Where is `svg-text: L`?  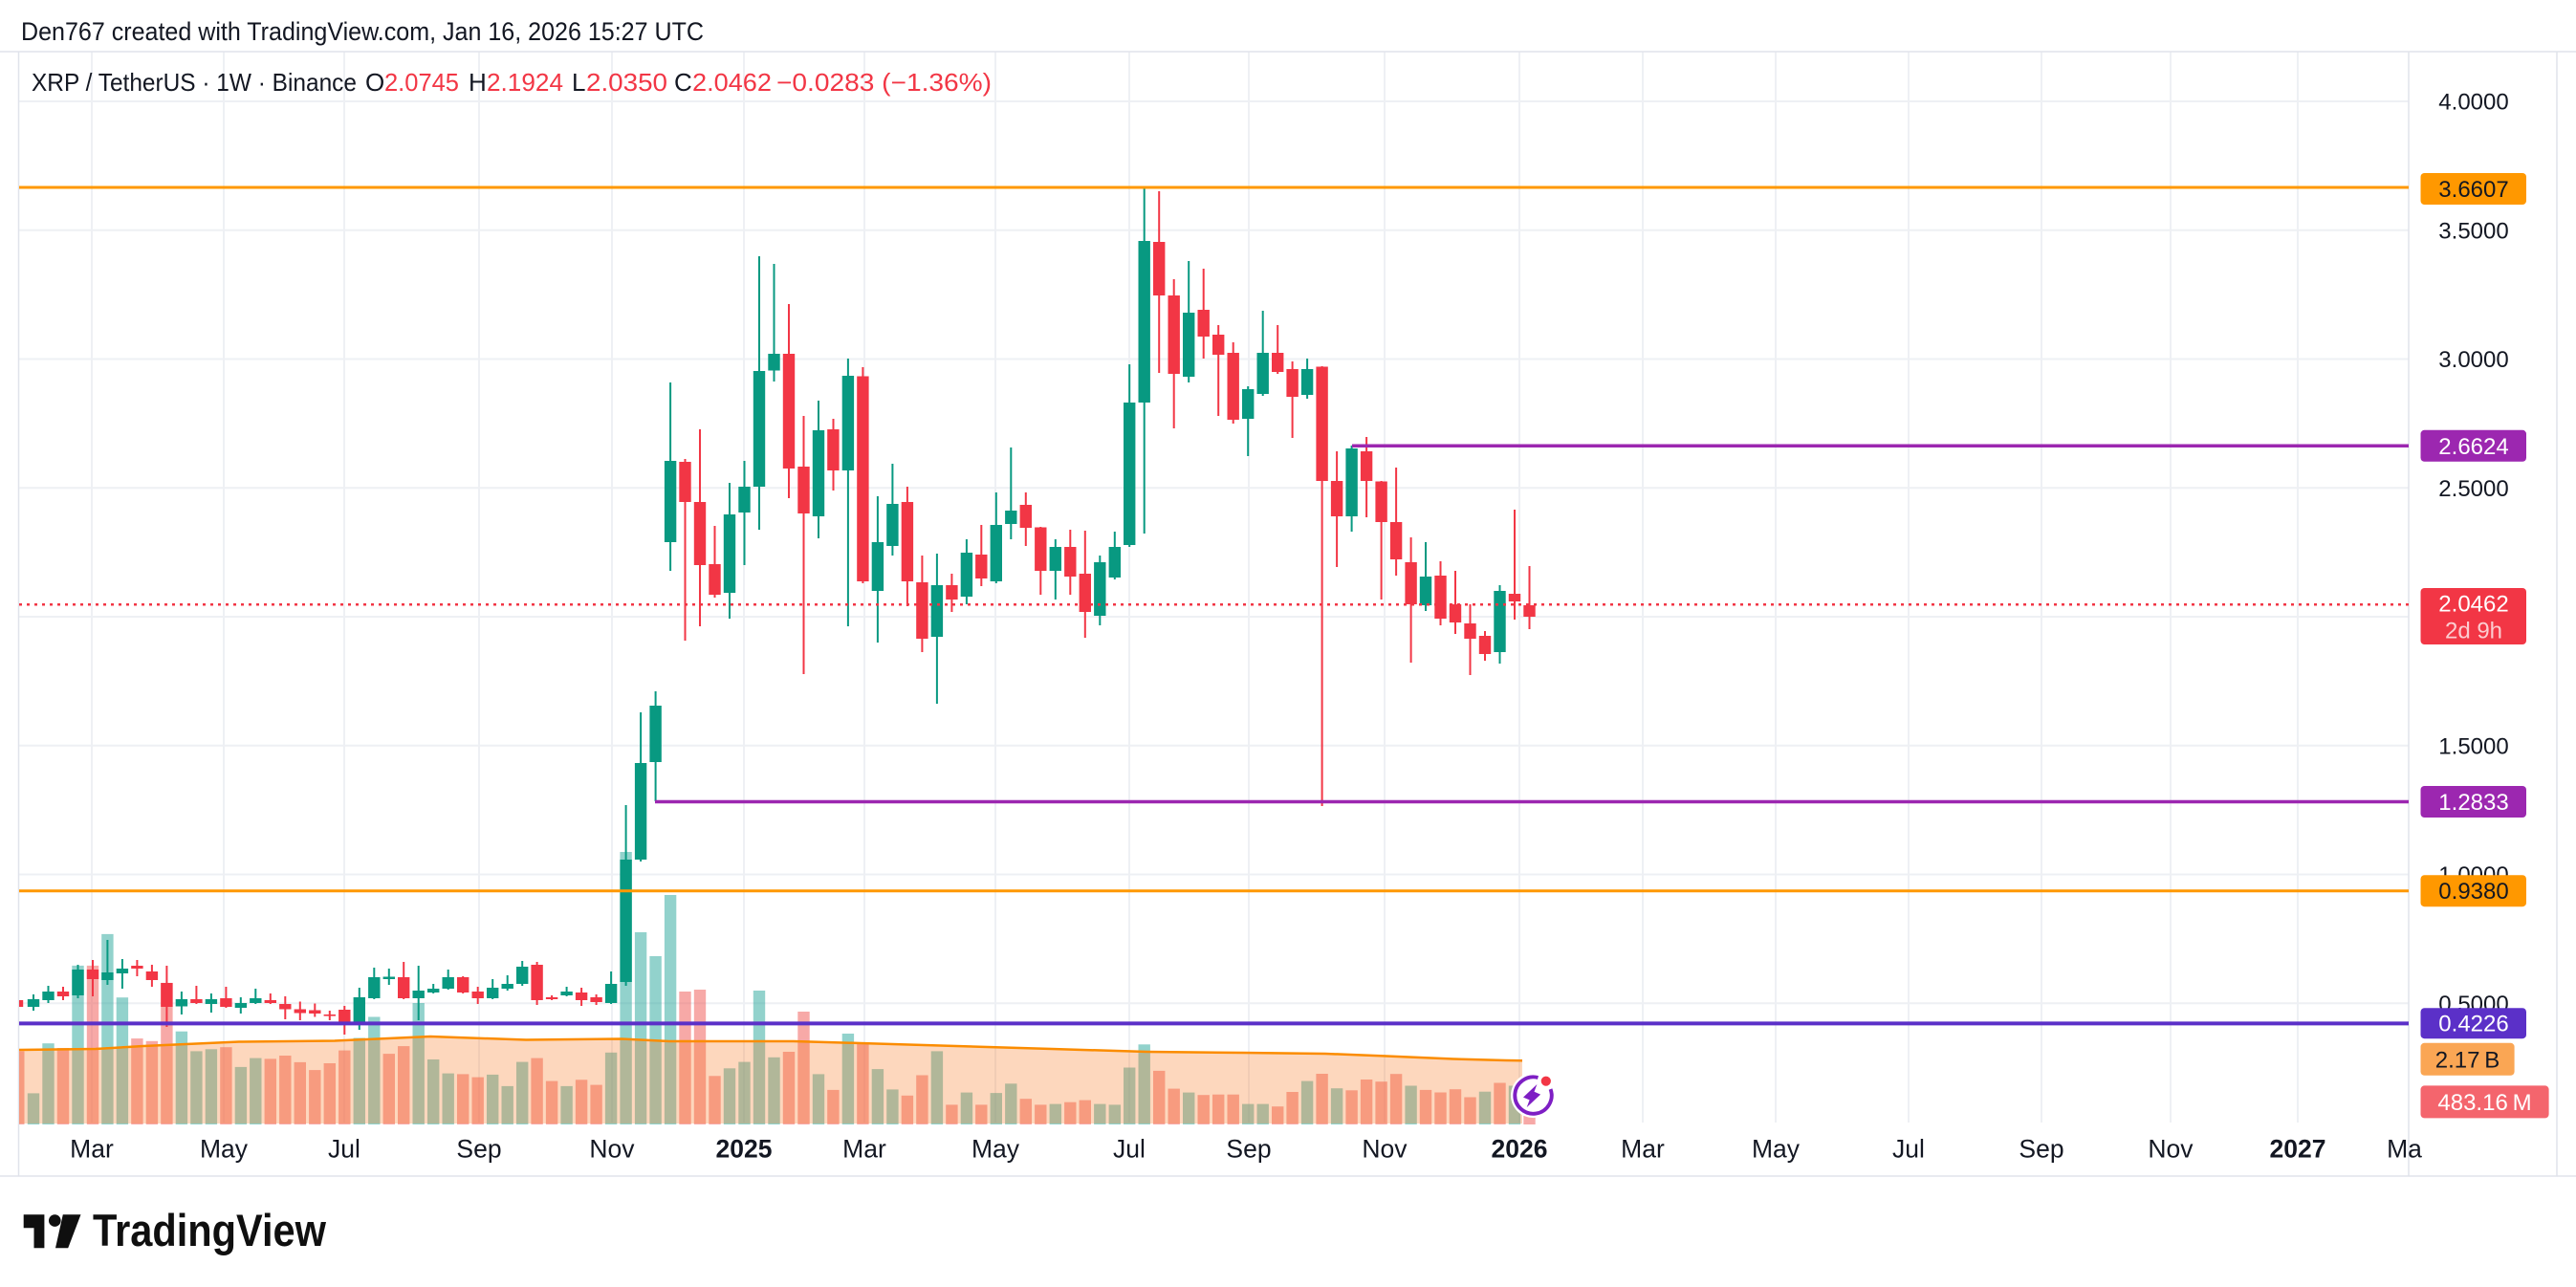
svg-text: L is located at coordinates (578, 82).